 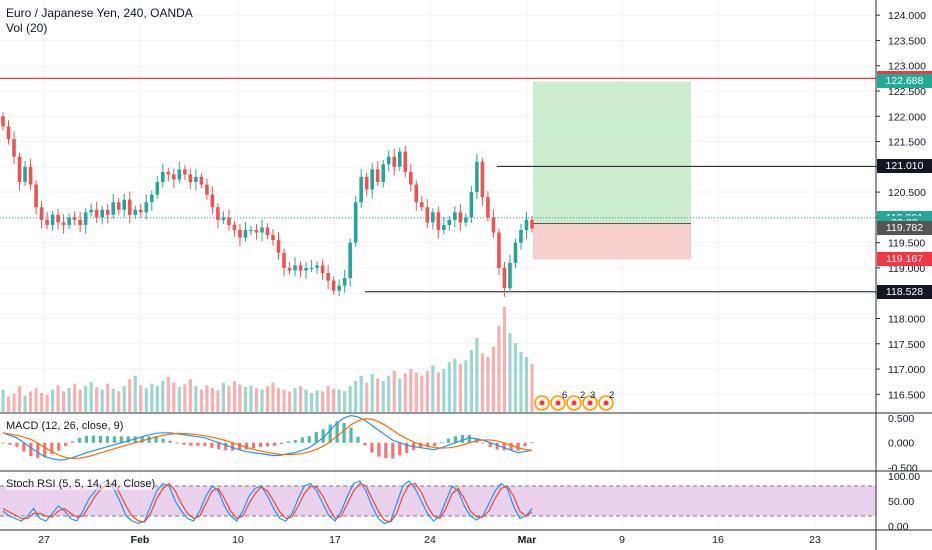 What do you see at coordinates (904, 291) in the screenshot?
I see `price-tag: 118.528` at bounding box center [904, 291].